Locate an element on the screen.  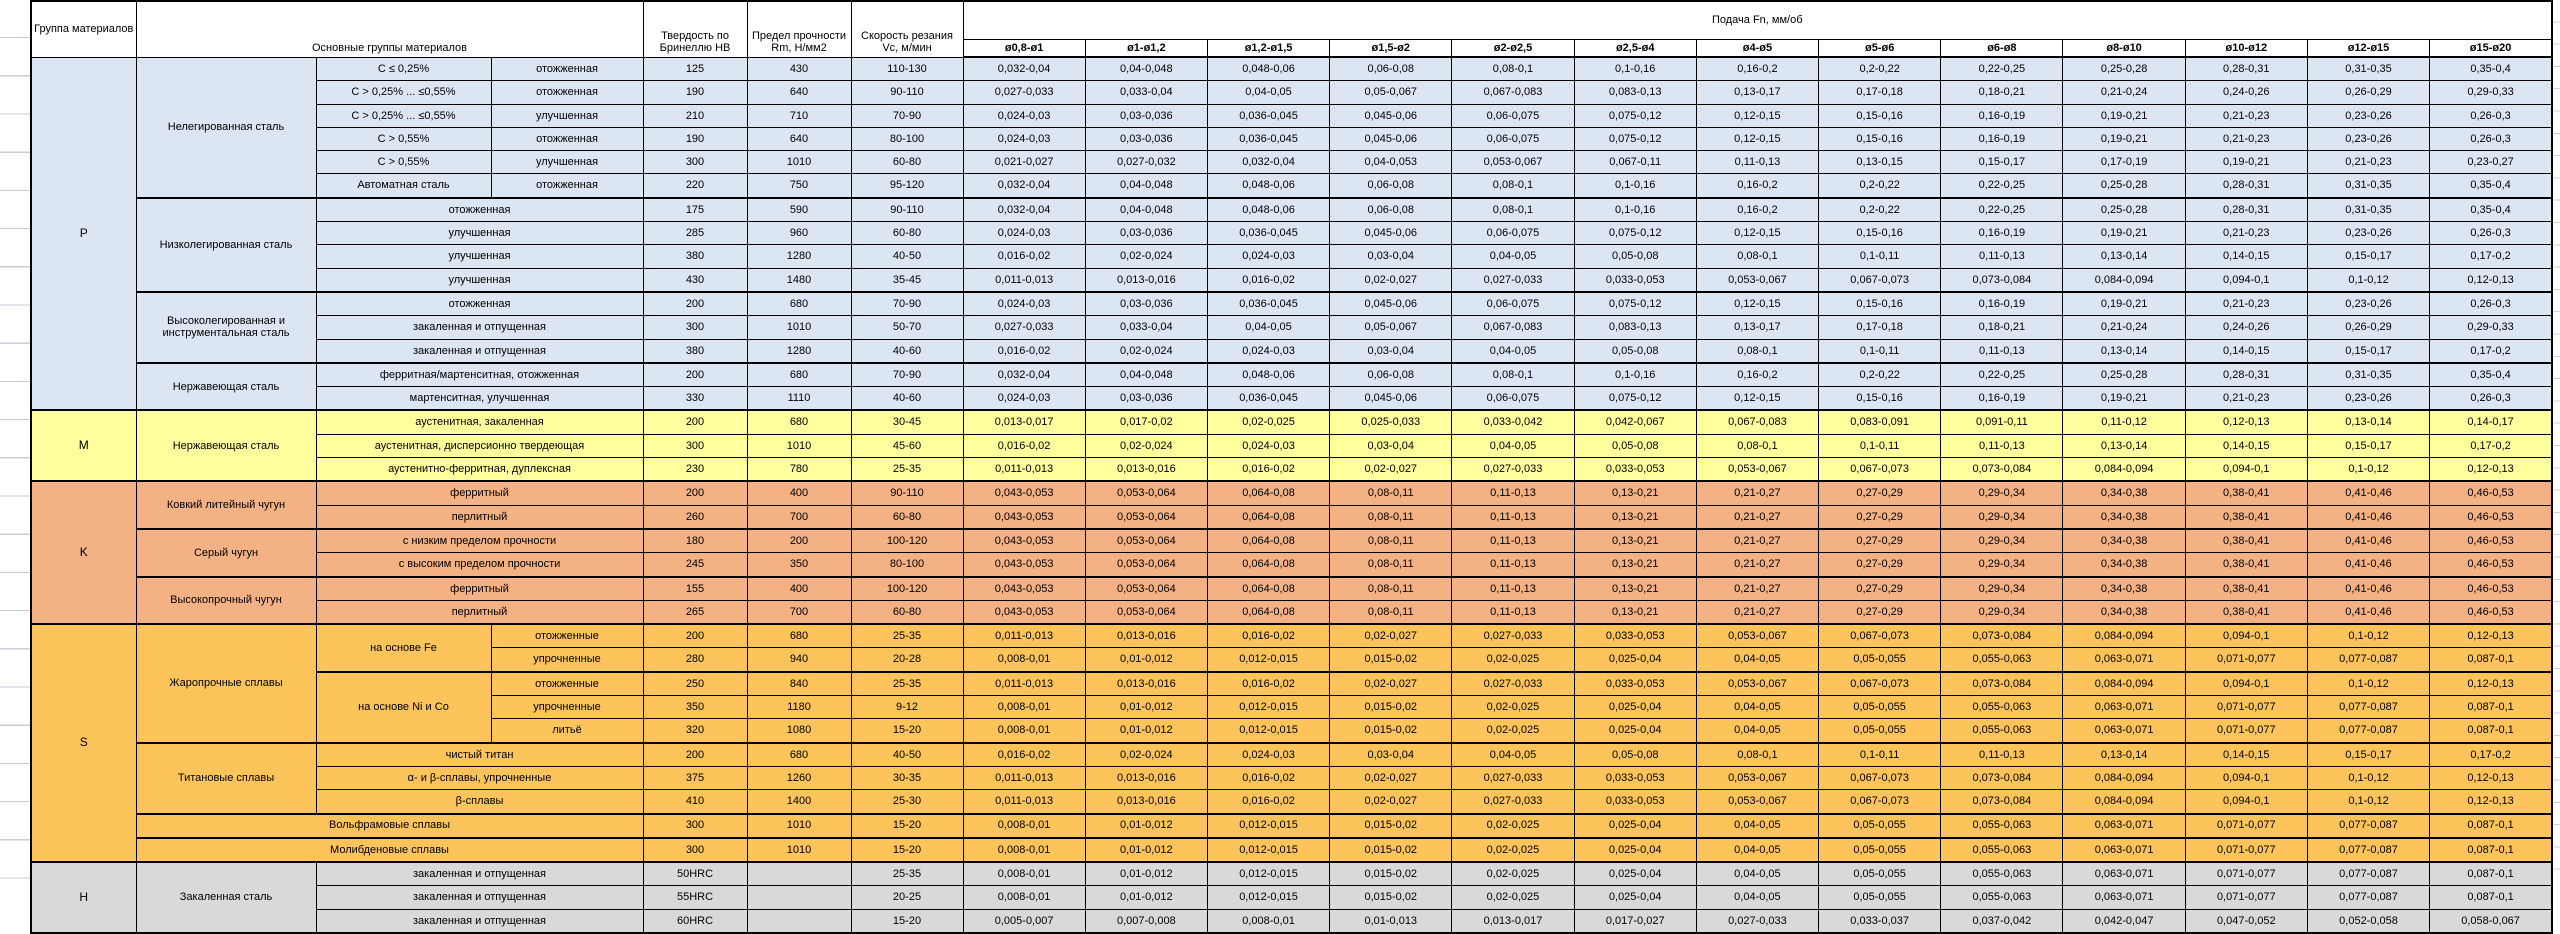
feed-value-cell: 0,064-0,08 is located at coordinates (1268, 493).